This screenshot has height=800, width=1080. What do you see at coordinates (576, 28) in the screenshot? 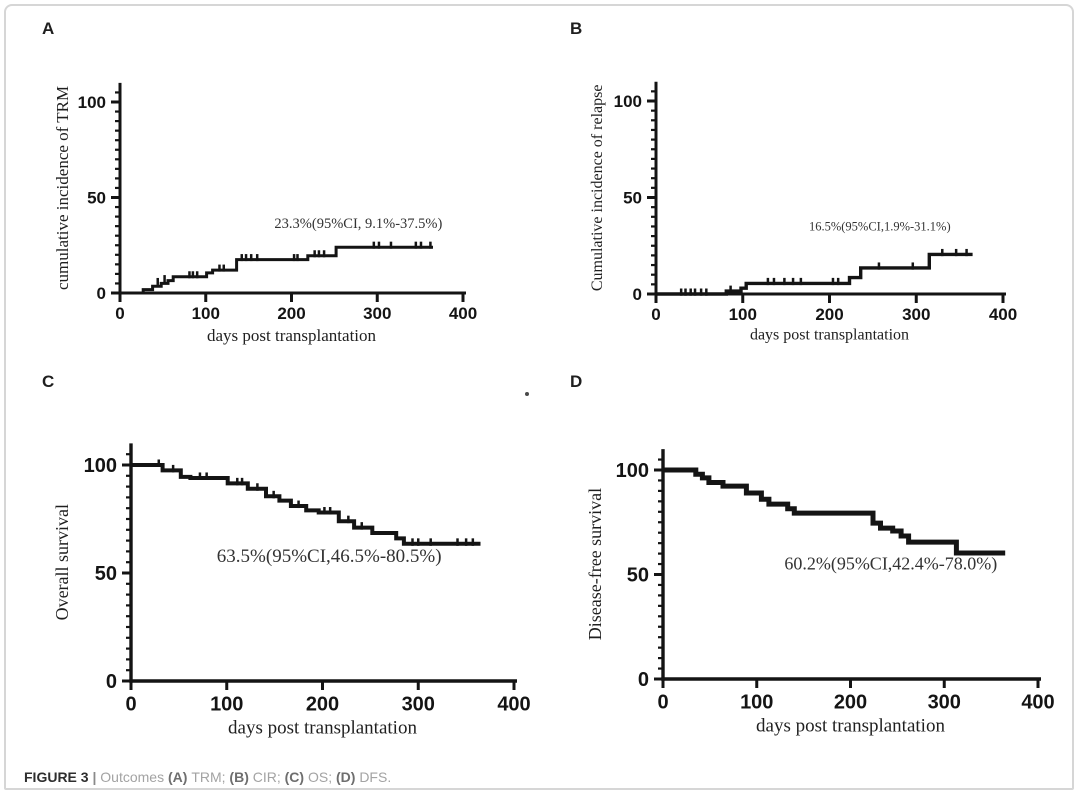
I see `panel-b-label: B` at bounding box center [576, 28].